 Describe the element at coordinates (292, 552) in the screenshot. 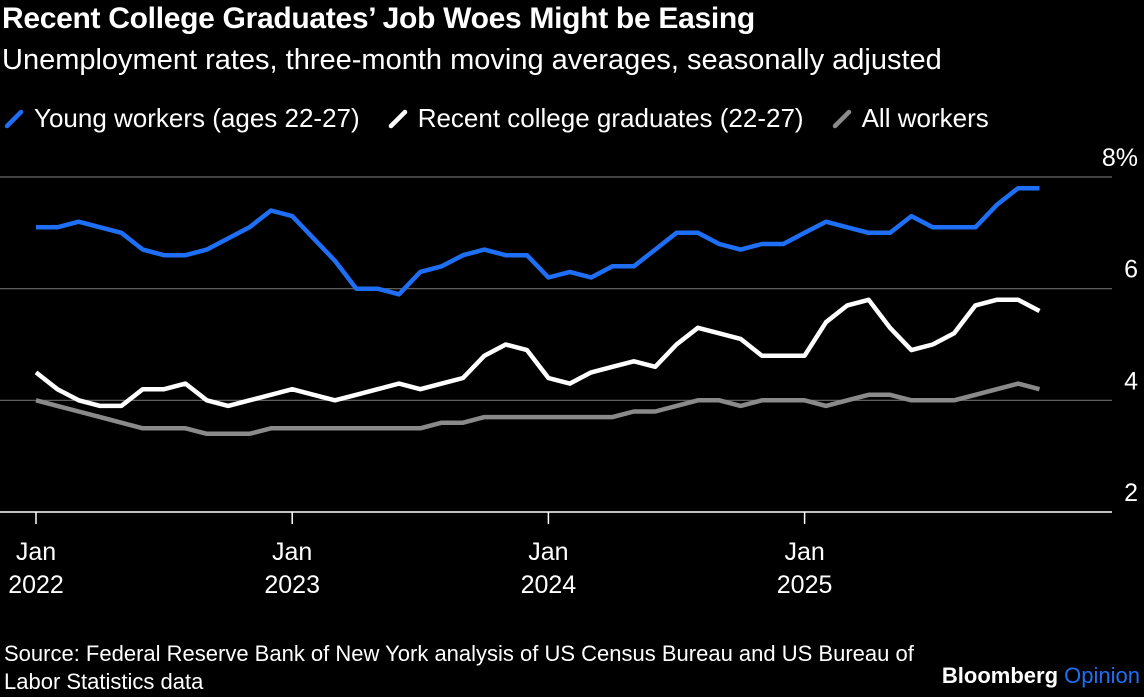

I see `x-tick-month-2023: Jan` at that location.